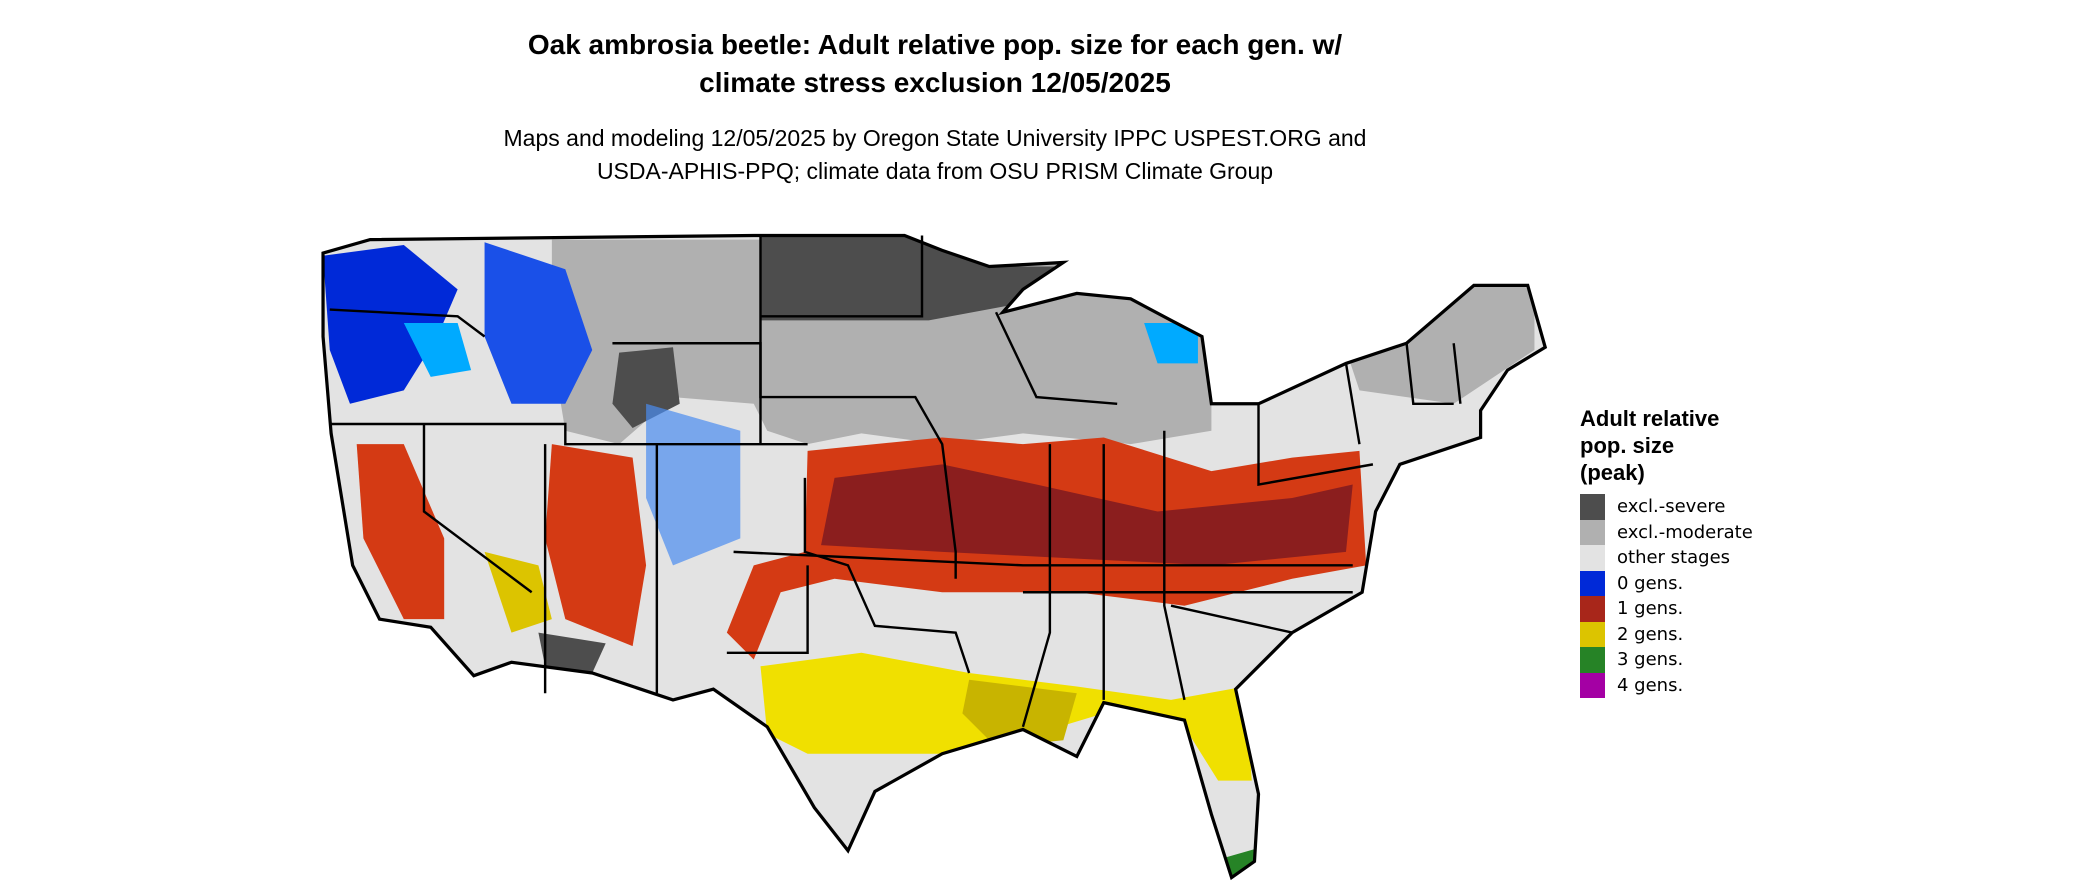 The image size is (2100, 892). I want to click on legend-item: 1 gens., so click(1666, 609).